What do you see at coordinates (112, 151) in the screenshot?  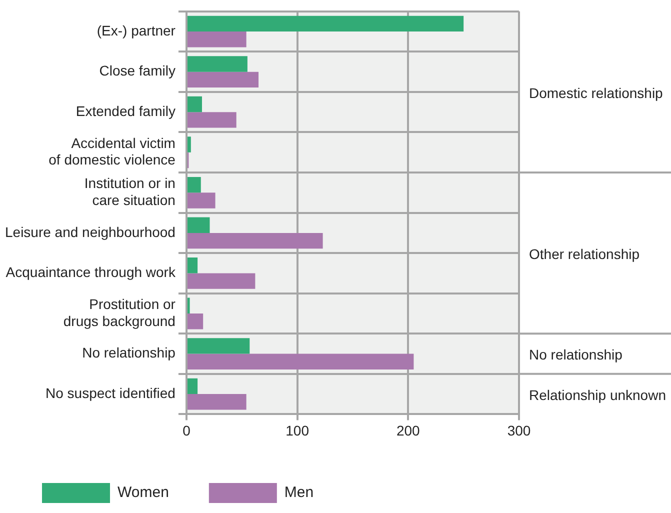 I see `y-tick-label: Accidental victim of domestic violence` at bounding box center [112, 151].